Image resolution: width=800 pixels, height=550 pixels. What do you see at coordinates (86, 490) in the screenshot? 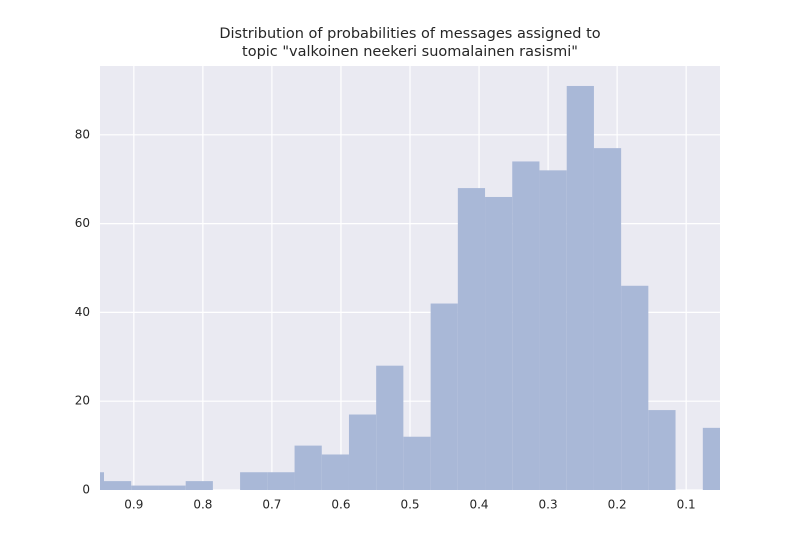
I see `y-tick-label: 0` at bounding box center [86, 490].